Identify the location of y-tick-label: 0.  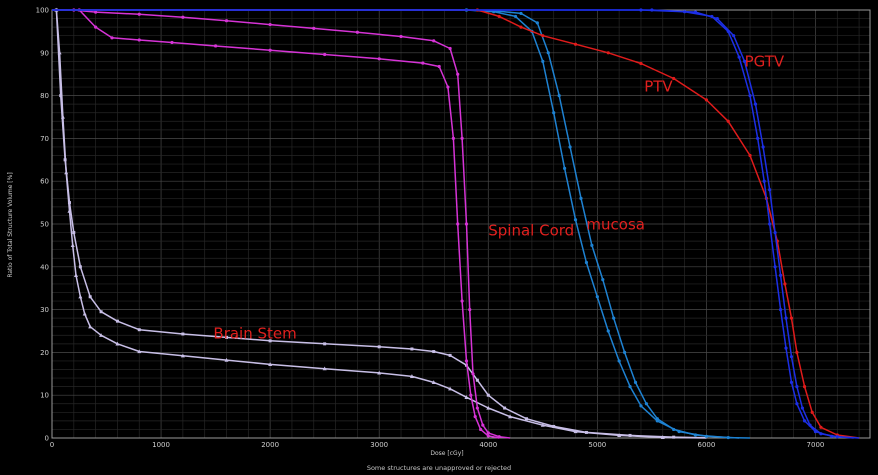
(47, 439).